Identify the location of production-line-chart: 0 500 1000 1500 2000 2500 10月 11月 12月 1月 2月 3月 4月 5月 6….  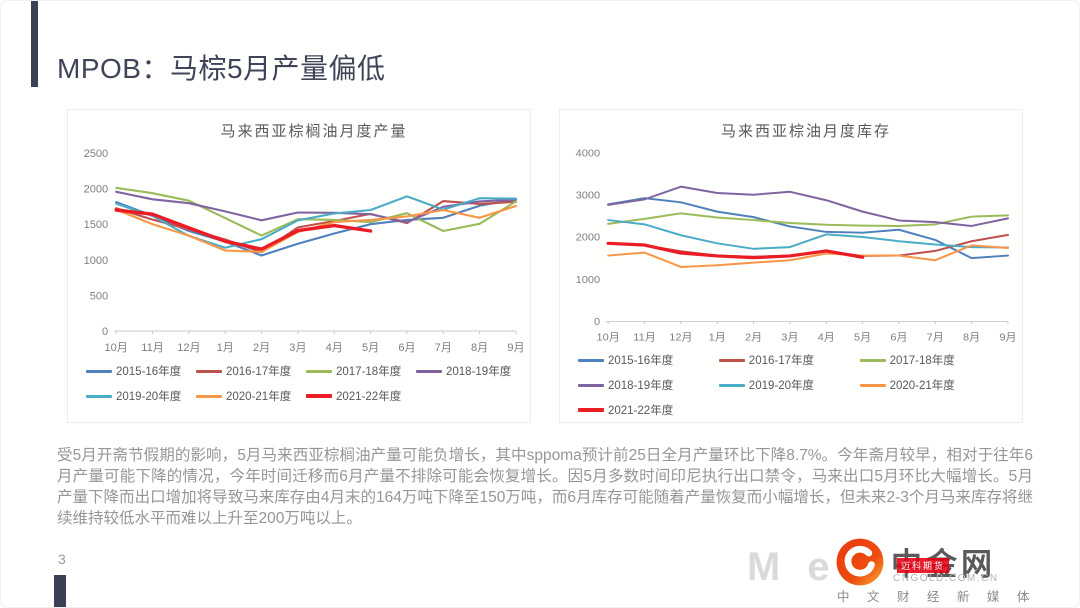
(304, 251).